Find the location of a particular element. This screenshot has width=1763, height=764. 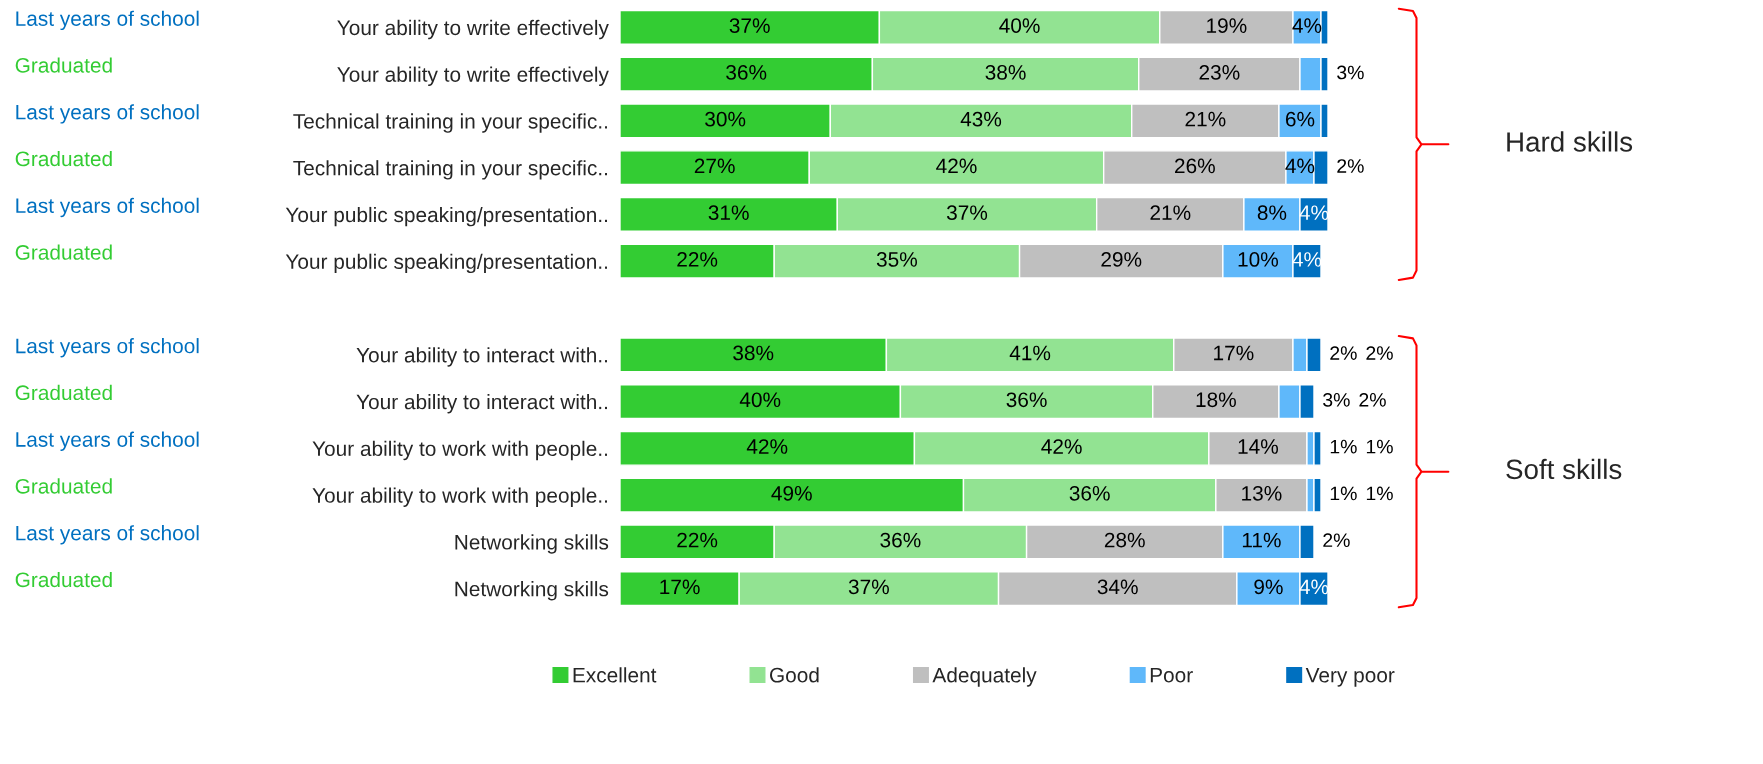

data-label: 23% is located at coordinates (1219, 72).